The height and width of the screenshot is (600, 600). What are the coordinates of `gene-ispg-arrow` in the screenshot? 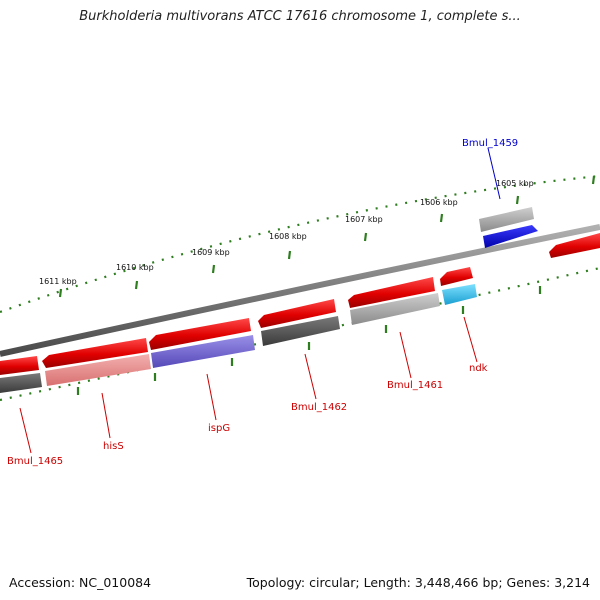 It's located at (200, 334).